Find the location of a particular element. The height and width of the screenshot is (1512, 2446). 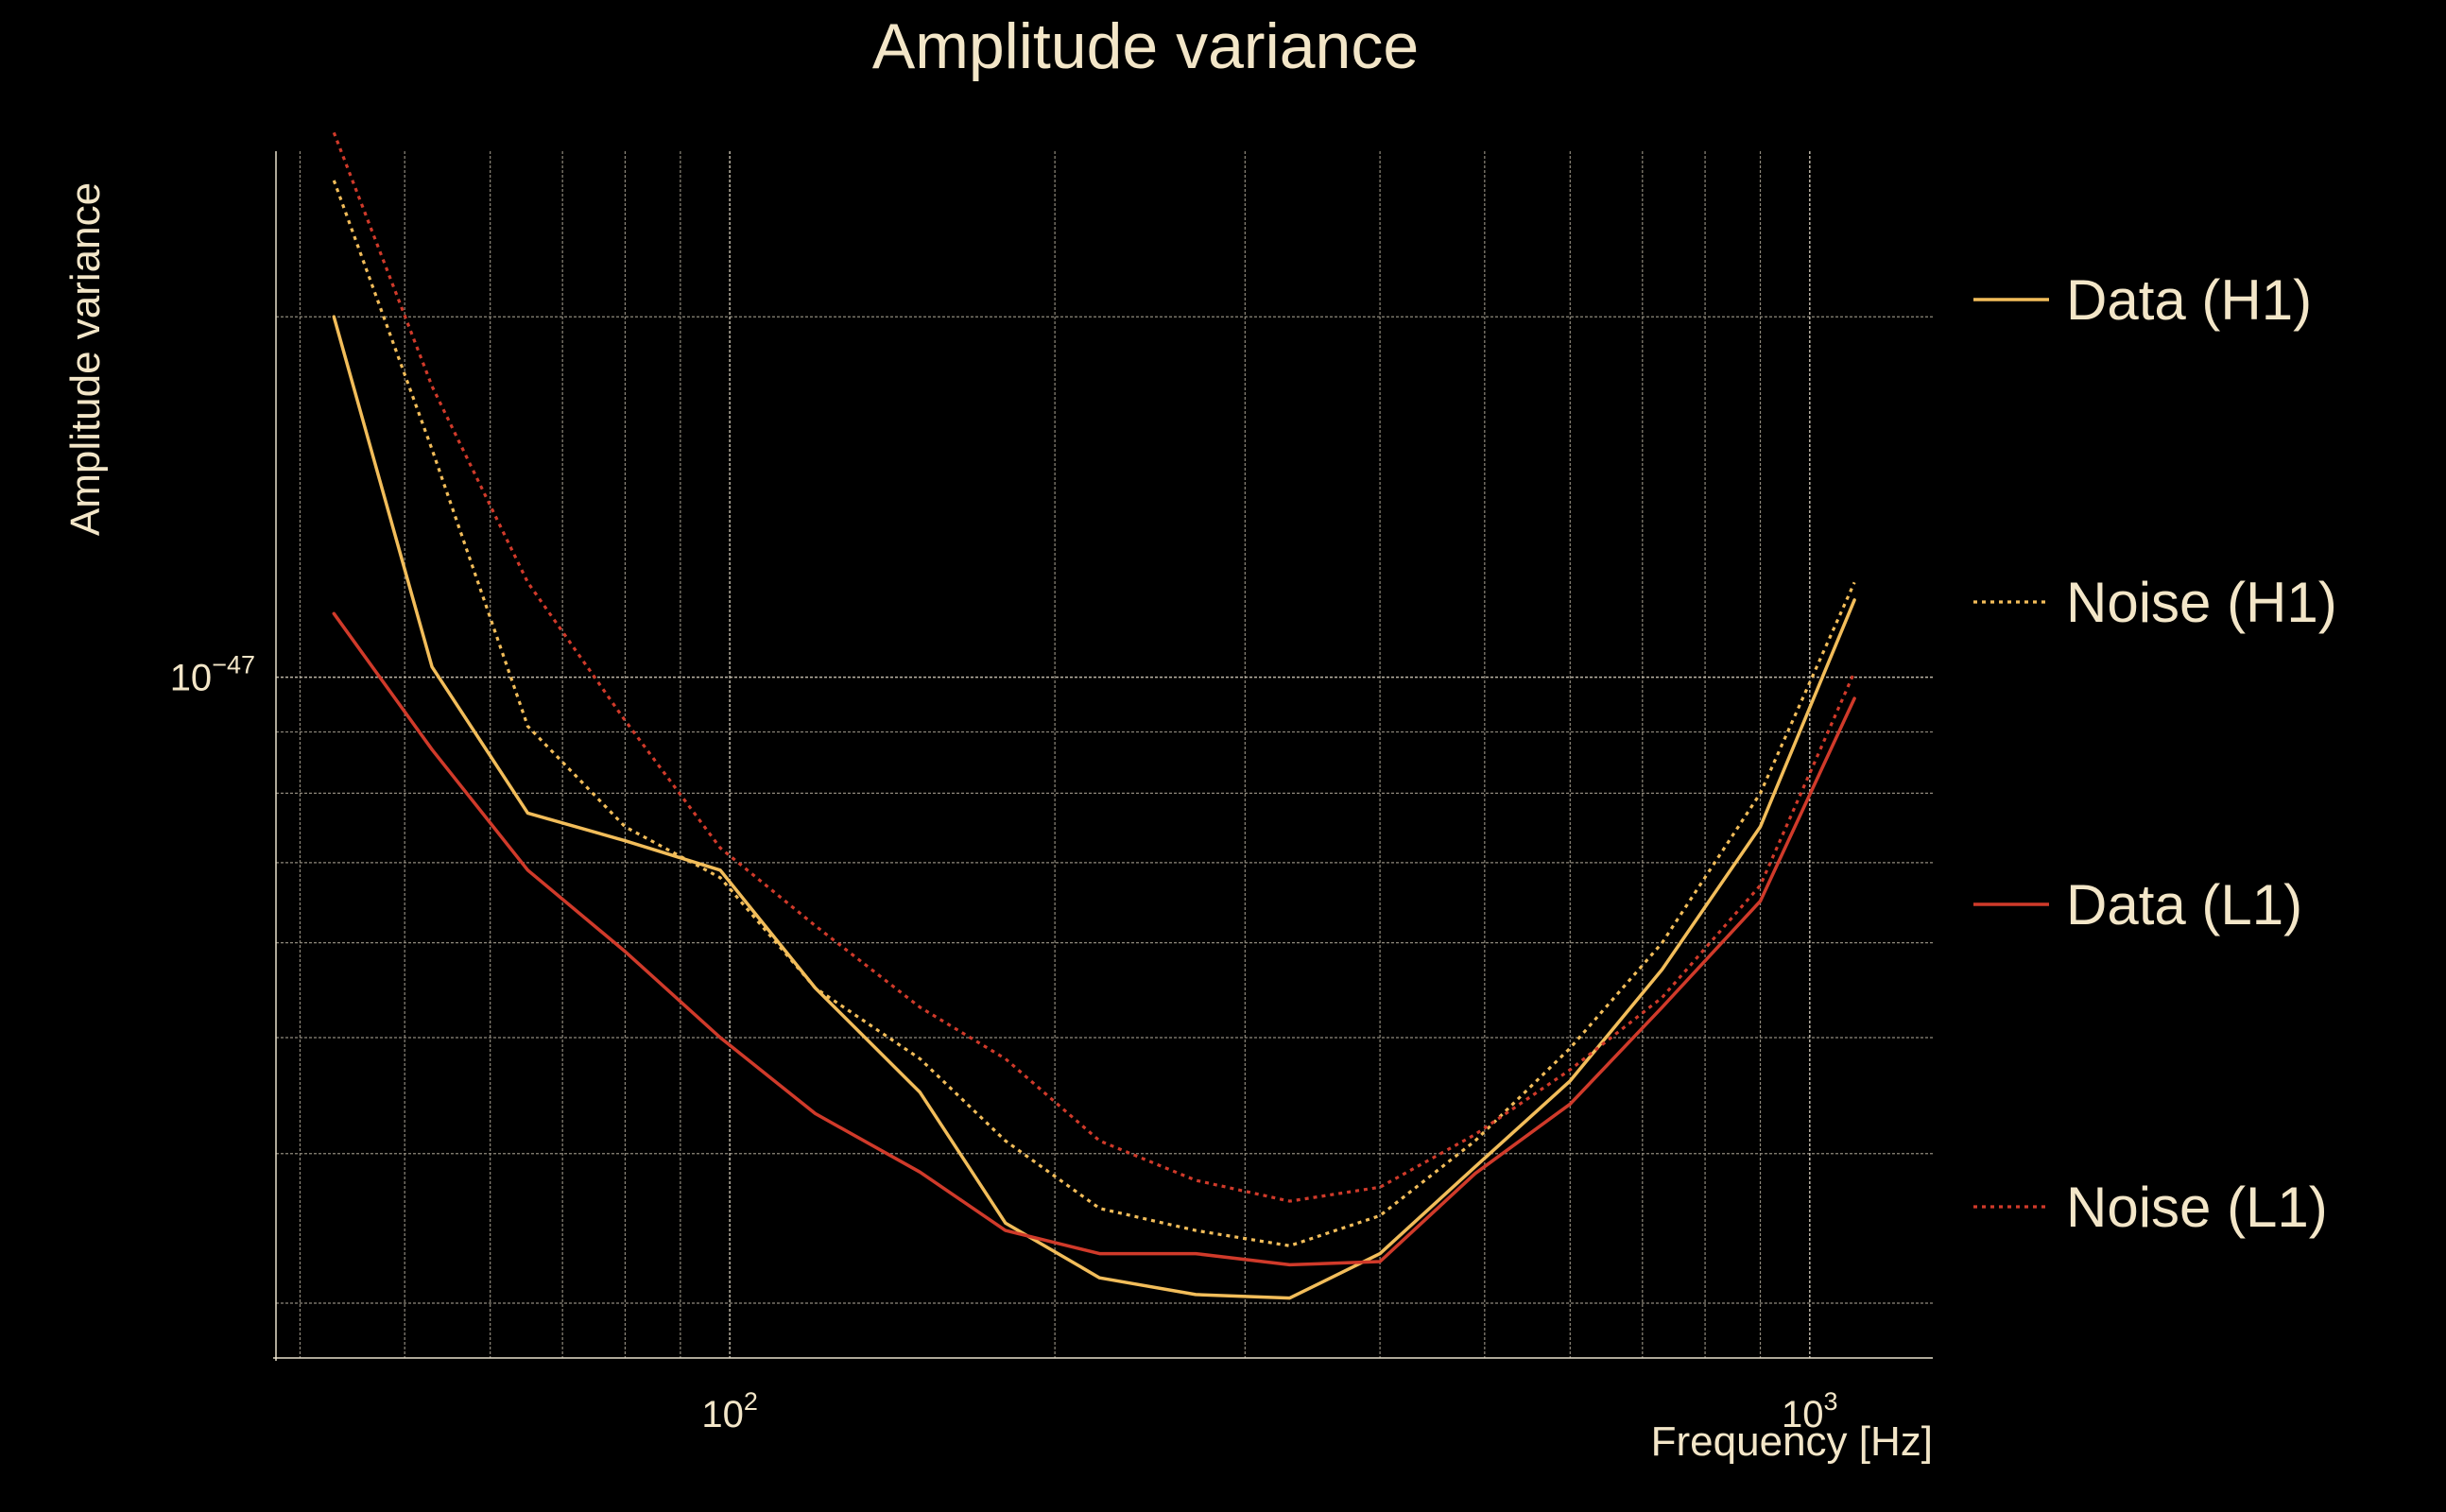

y-tick-exponent: −47 is located at coordinates (233, 665).